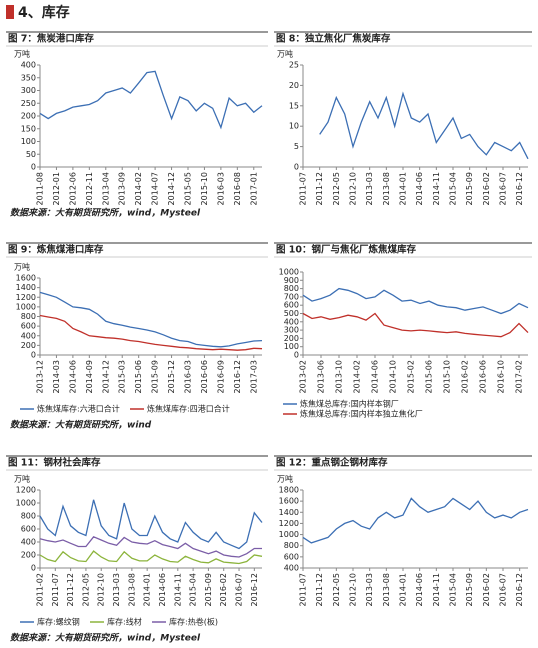  Describe the element at coordinates (56, 188) in the screenshot. I see `x-tick-label: 2012-01` at that location.